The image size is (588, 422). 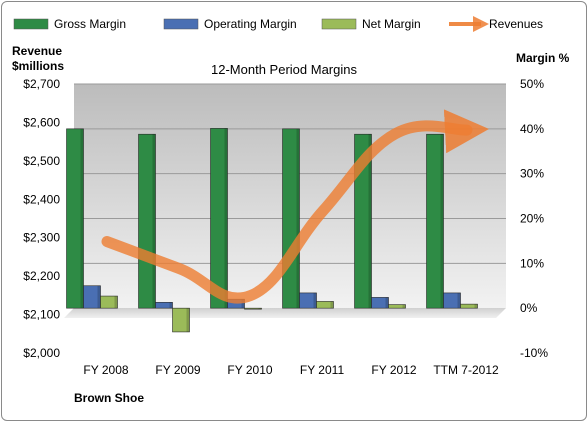 What do you see at coordinates (177, 370) in the screenshot?
I see `x-tick-label: FY 2009` at bounding box center [177, 370].